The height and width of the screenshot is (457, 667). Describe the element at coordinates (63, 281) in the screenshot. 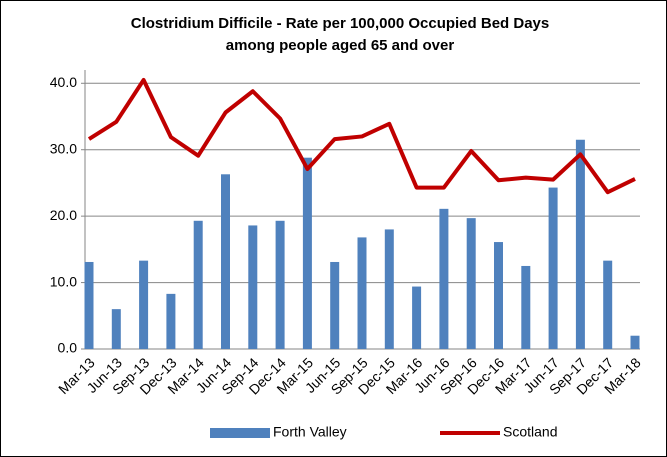

I see `y-tick-label: 10.0` at that location.